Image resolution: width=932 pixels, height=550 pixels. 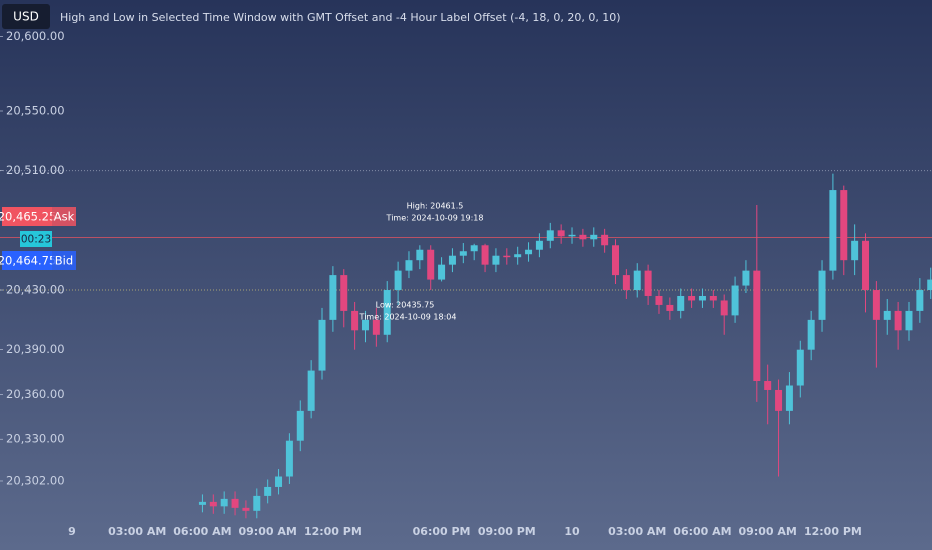 I want to click on ask-price: 20,465.25, so click(x=28, y=217).